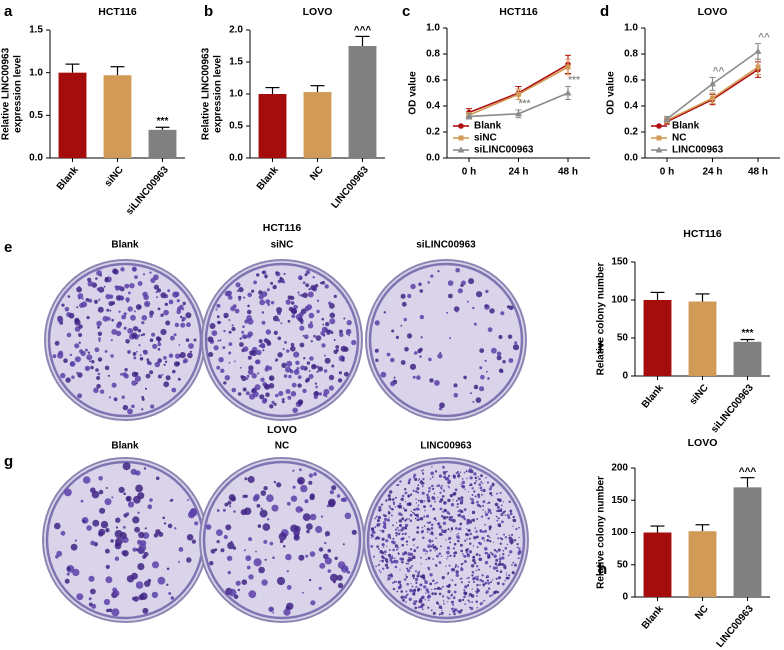 This screenshot has height=650, width=784. I want to click on y-tick-label: 0, so click(625, 597).